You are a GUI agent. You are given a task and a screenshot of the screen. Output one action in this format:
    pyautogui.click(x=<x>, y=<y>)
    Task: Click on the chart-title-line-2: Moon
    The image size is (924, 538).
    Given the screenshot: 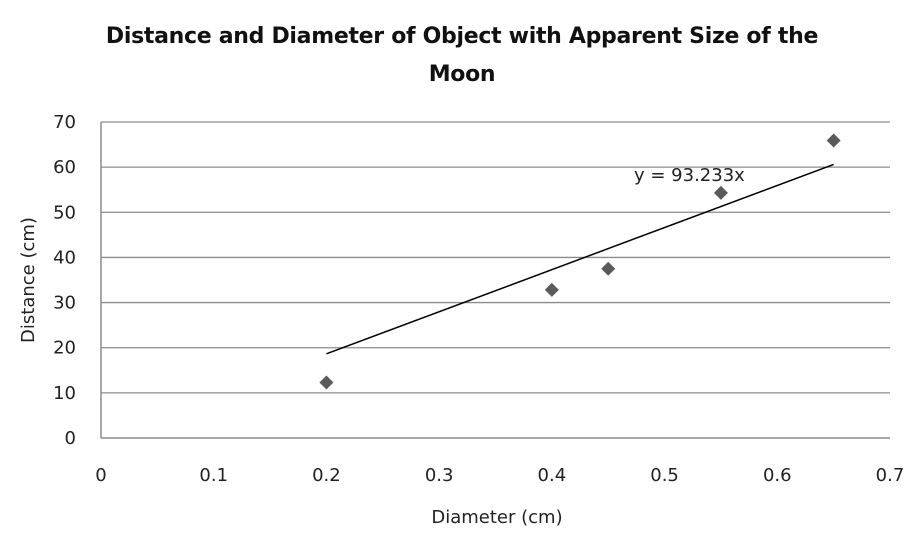 What is the action you would take?
    pyautogui.click(x=462, y=74)
    